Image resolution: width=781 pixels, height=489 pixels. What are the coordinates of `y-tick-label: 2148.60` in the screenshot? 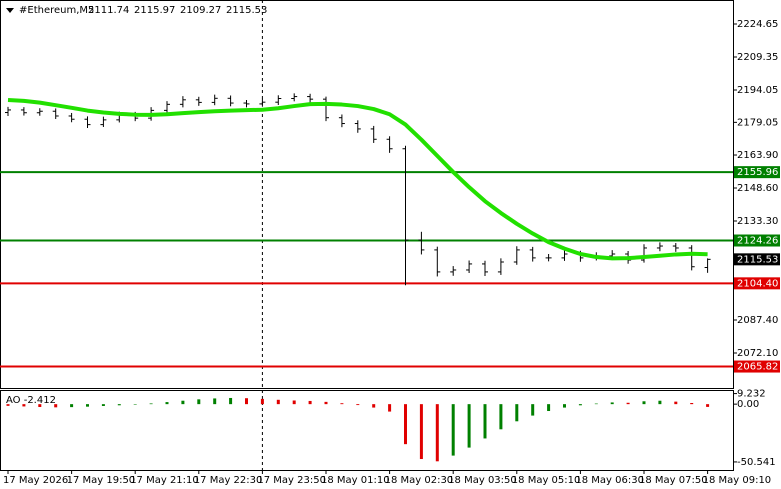 It's located at (757, 188).